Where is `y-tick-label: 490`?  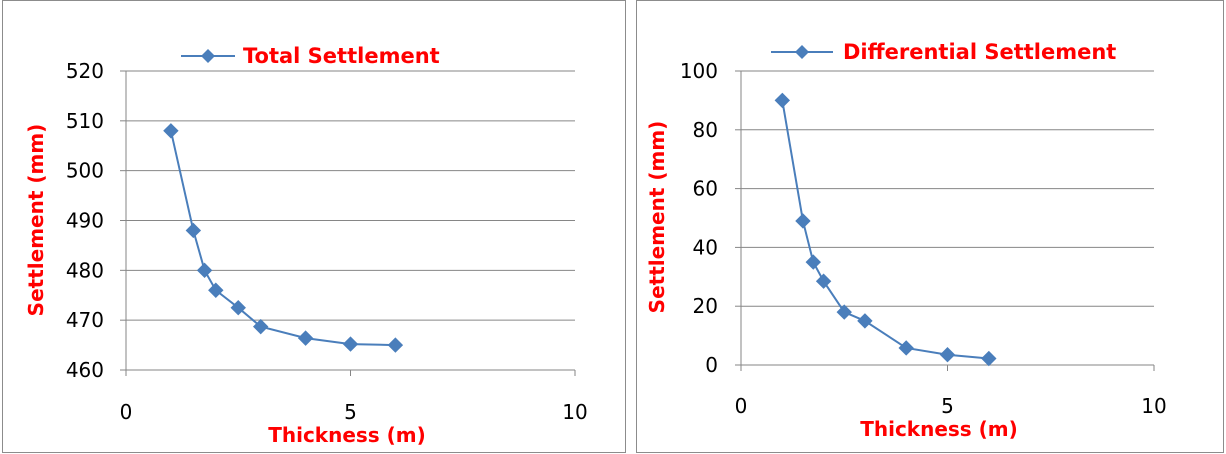
y-tick-label: 490 is located at coordinates (85, 221).